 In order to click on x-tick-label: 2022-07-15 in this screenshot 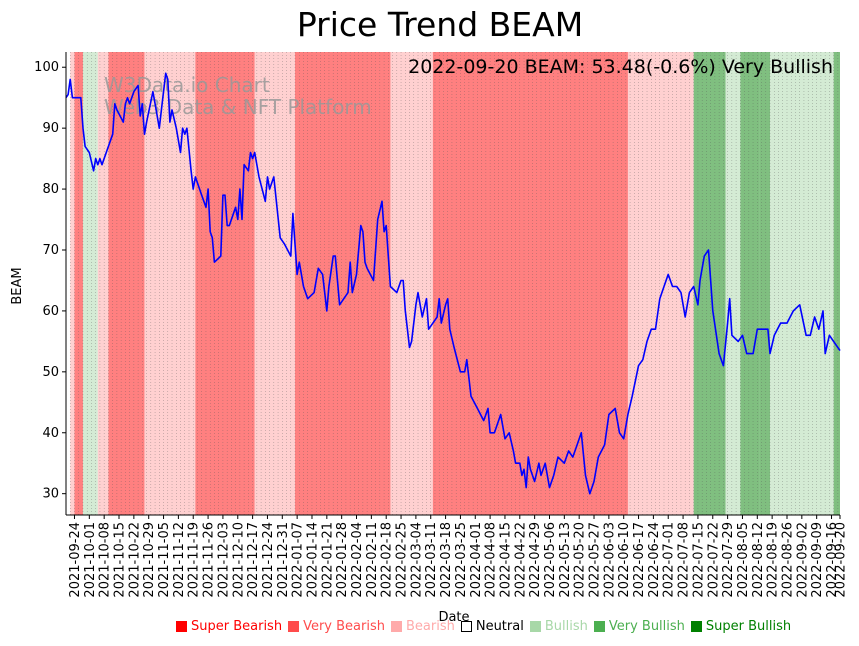, I will do `click(698, 560)`.